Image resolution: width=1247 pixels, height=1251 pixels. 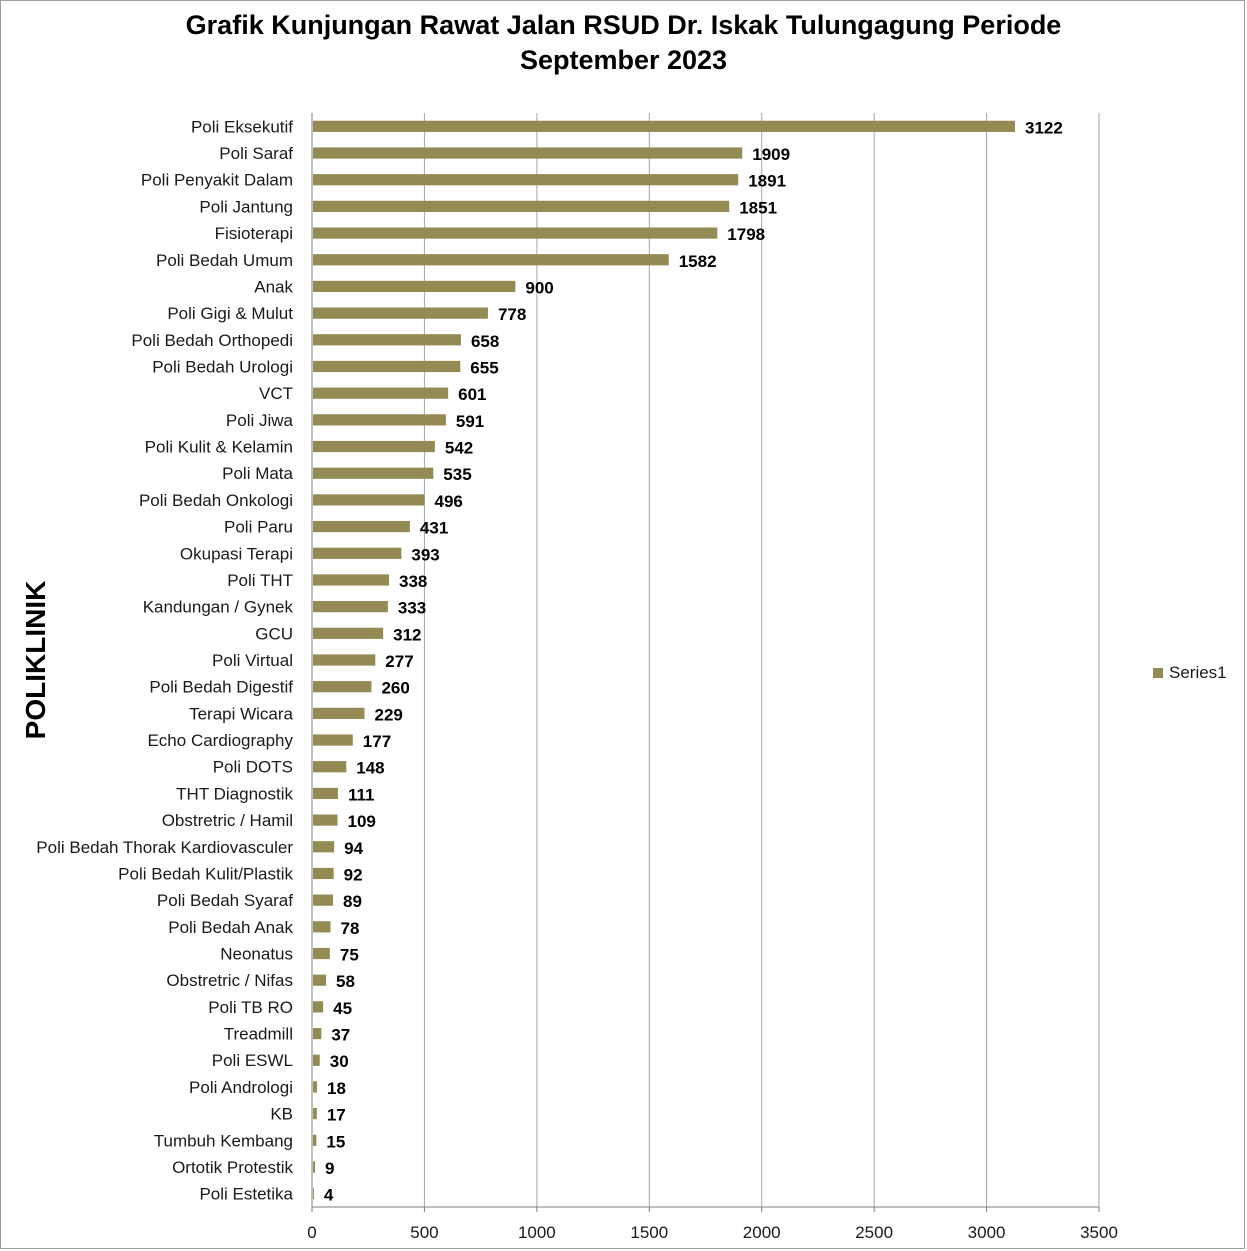 What do you see at coordinates (242, 126) in the screenshot?
I see `category-label: Poli Eksekutif` at bounding box center [242, 126].